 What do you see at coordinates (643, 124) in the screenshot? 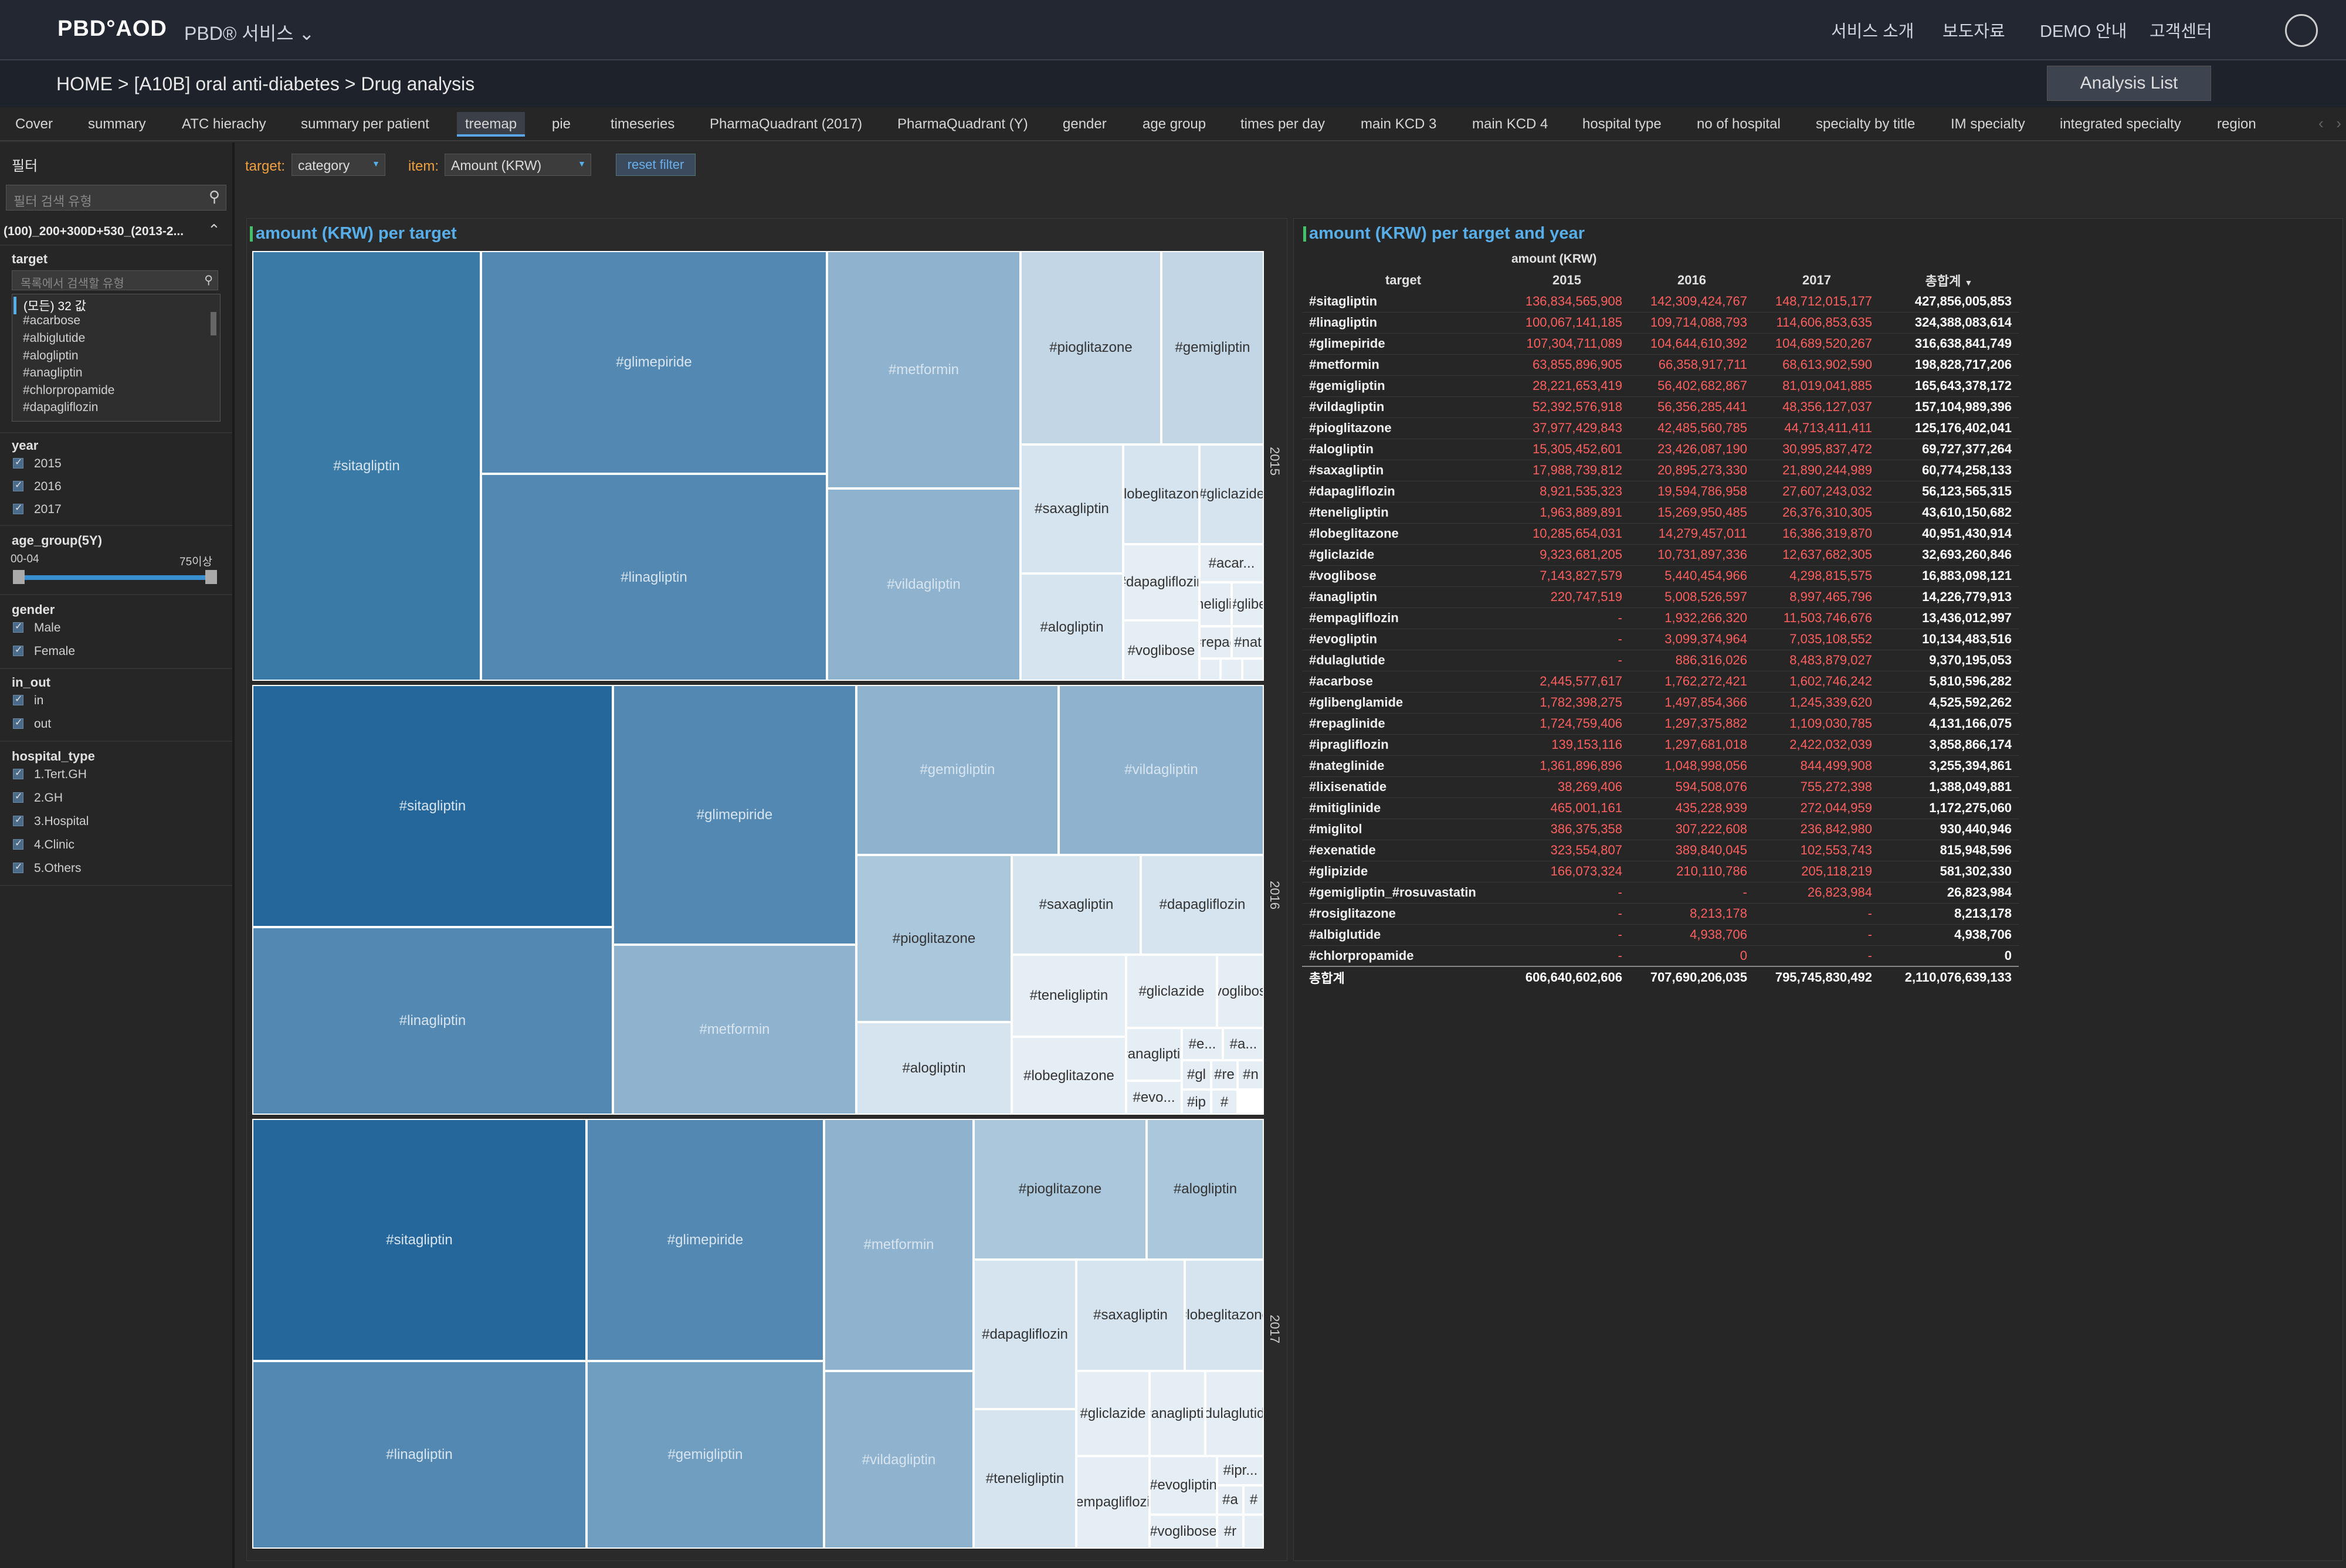
I see `tab-timeseries: timeseries` at bounding box center [643, 124].